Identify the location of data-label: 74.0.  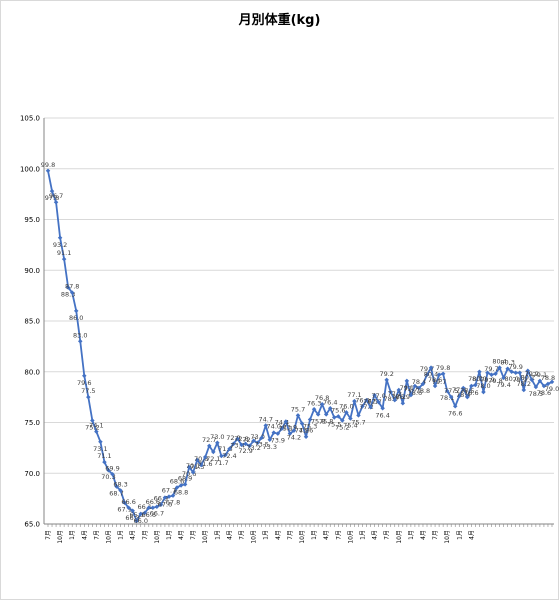
(274, 427).